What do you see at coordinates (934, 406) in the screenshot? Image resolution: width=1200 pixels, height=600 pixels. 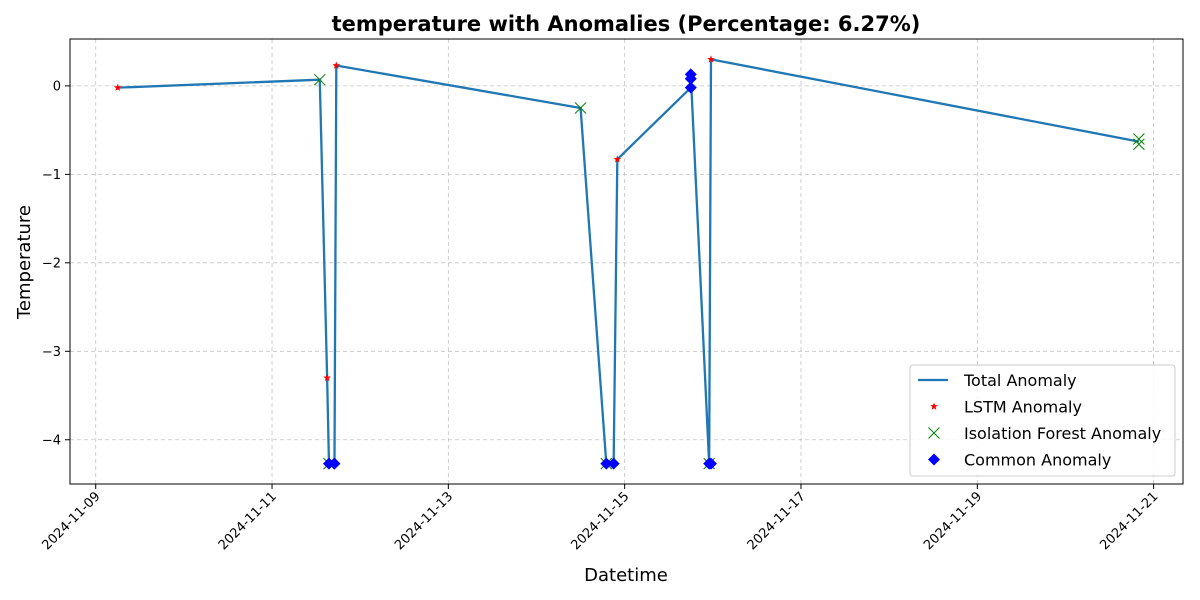 I see `legend-star-swatch` at bounding box center [934, 406].